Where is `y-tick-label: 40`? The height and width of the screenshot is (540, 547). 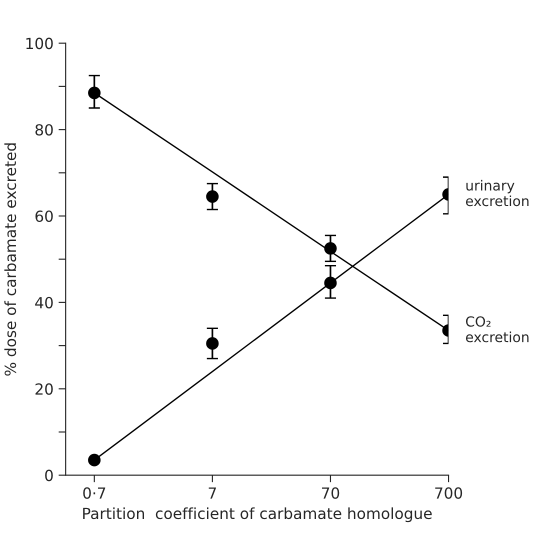 y-tick-label: 40 is located at coordinates (44, 302).